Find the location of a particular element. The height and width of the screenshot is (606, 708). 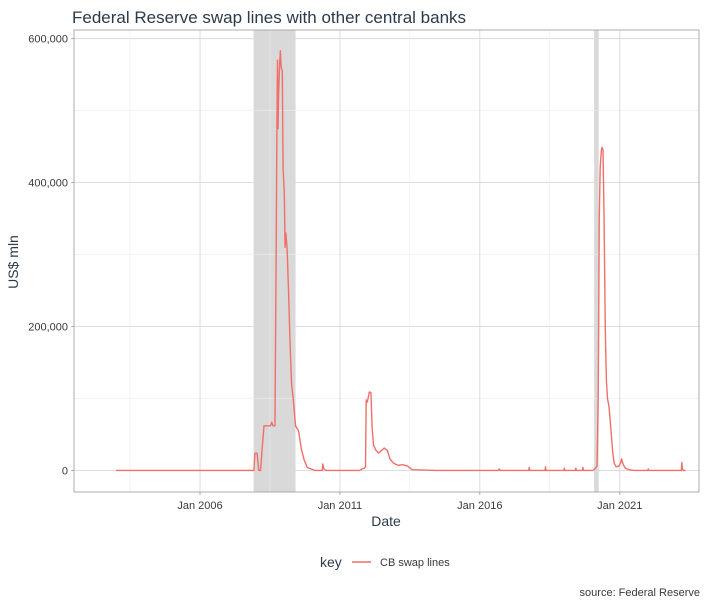

legend-title: key is located at coordinates (331, 562).